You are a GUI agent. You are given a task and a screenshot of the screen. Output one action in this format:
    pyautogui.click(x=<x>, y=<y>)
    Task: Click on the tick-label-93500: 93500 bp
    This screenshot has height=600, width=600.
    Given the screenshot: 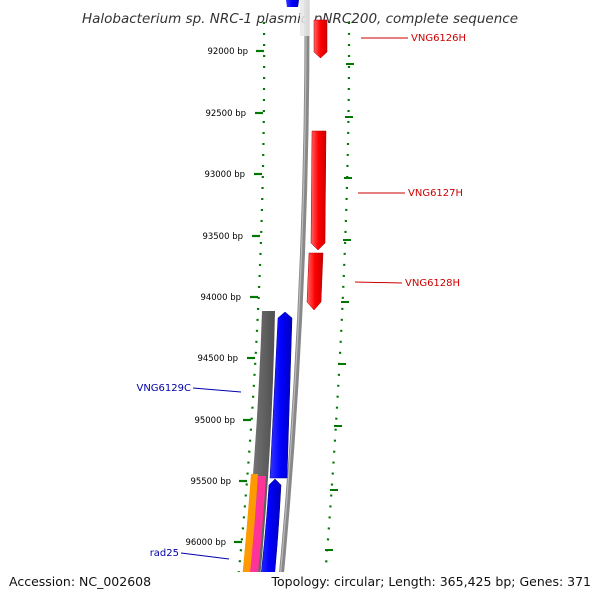 What is the action you would take?
    pyautogui.click(x=222, y=237)
    